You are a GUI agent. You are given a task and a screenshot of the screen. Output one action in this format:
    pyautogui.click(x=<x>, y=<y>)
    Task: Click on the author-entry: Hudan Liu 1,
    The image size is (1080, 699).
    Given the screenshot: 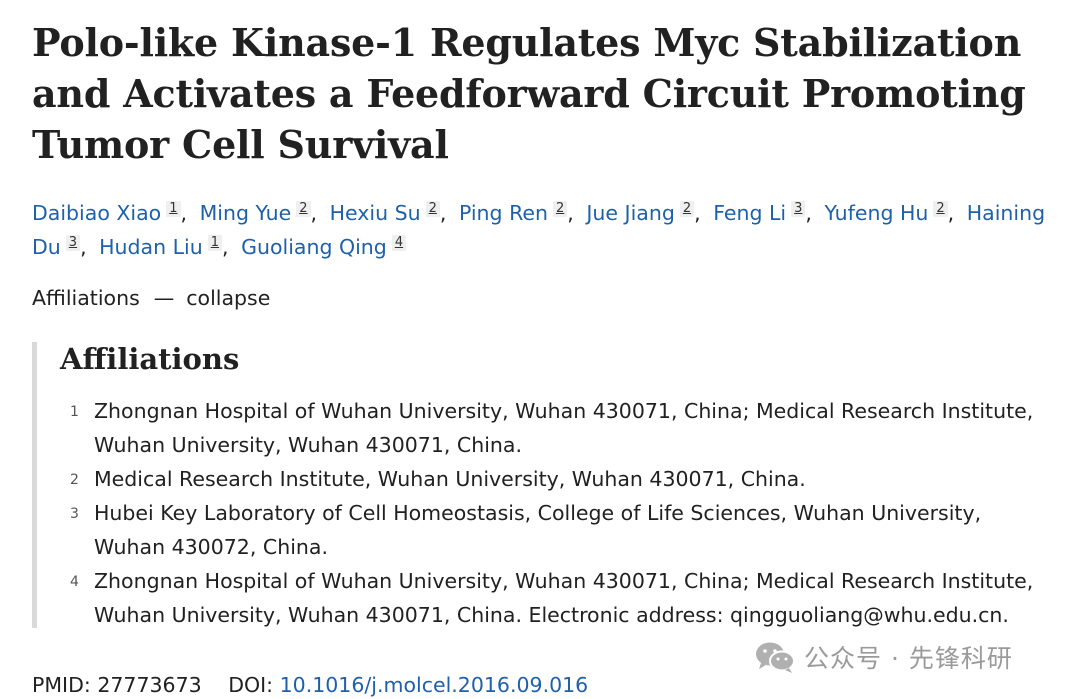 What is the action you would take?
    pyautogui.click(x=166, y=247)
    